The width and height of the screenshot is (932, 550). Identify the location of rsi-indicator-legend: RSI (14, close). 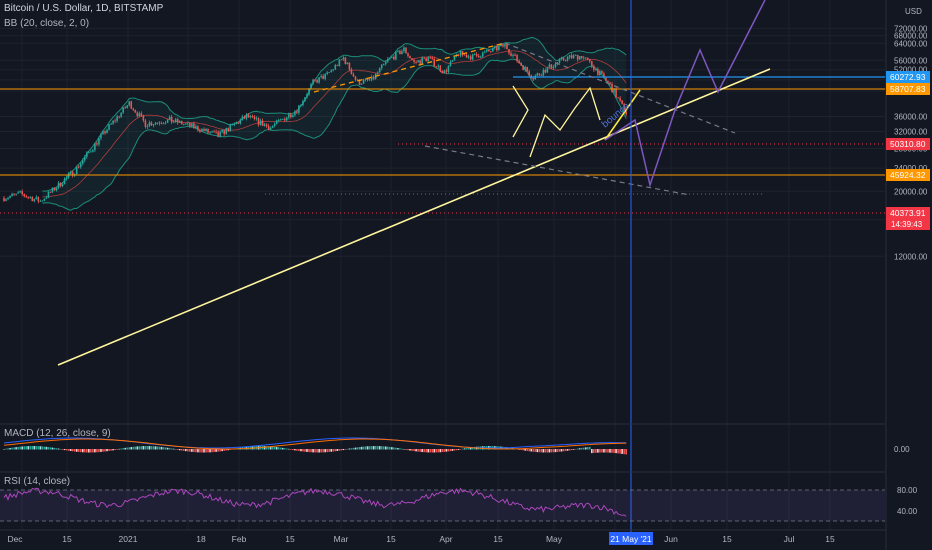
(37, 481).